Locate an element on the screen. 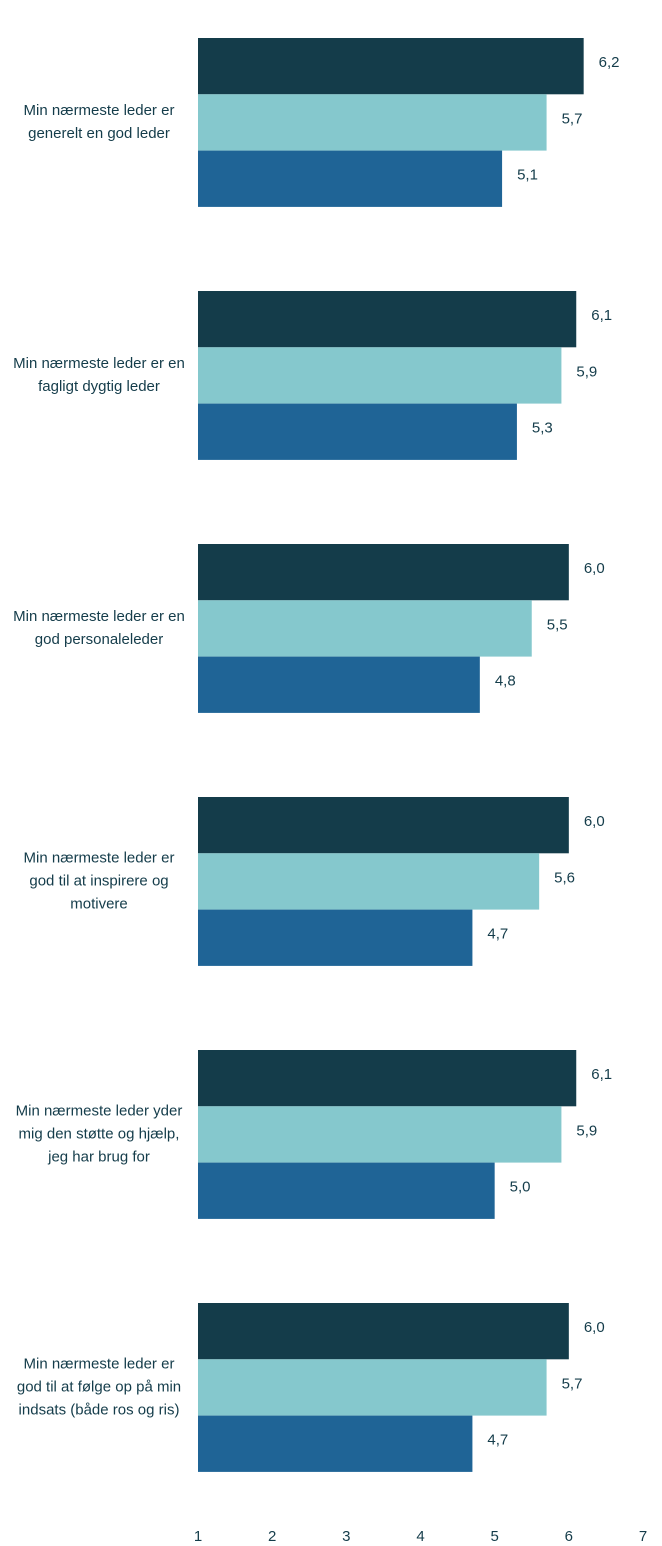 This screenshot has height=1546, width=662. value-label: 5,3 is located at coordinates (542, 428).